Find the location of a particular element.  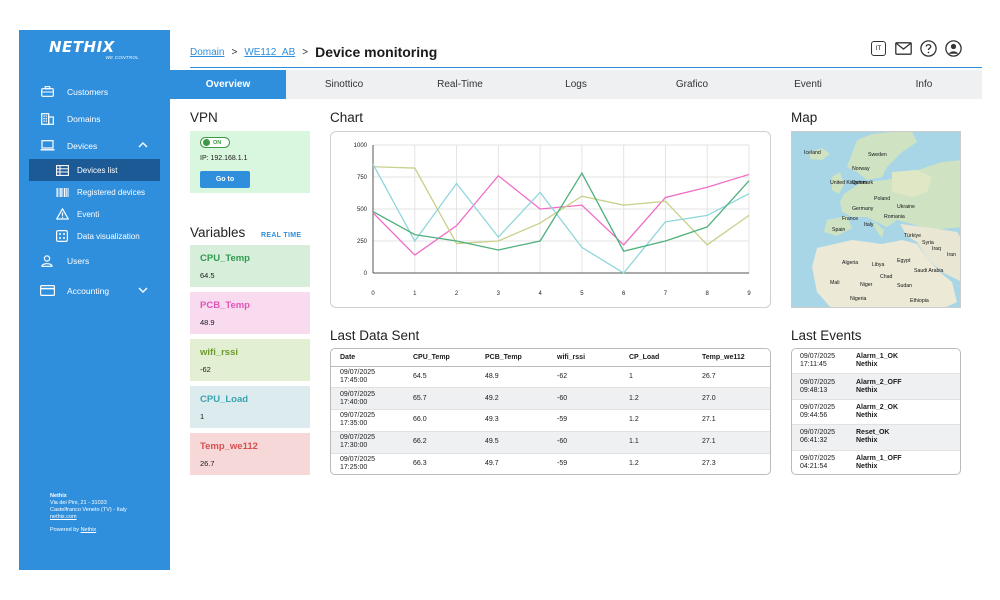

sidebar-subitem-label: Data visualization is located at coordinates (108, 236).